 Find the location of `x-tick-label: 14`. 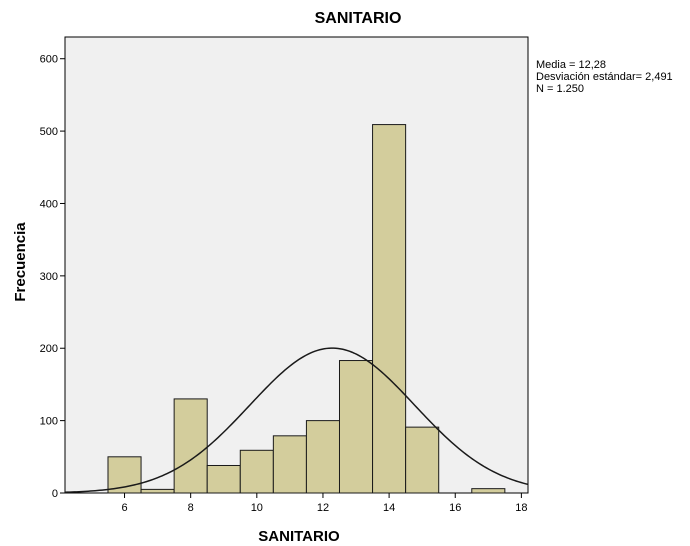

x-tick-label: 14 is located at coordinates (389, 508).